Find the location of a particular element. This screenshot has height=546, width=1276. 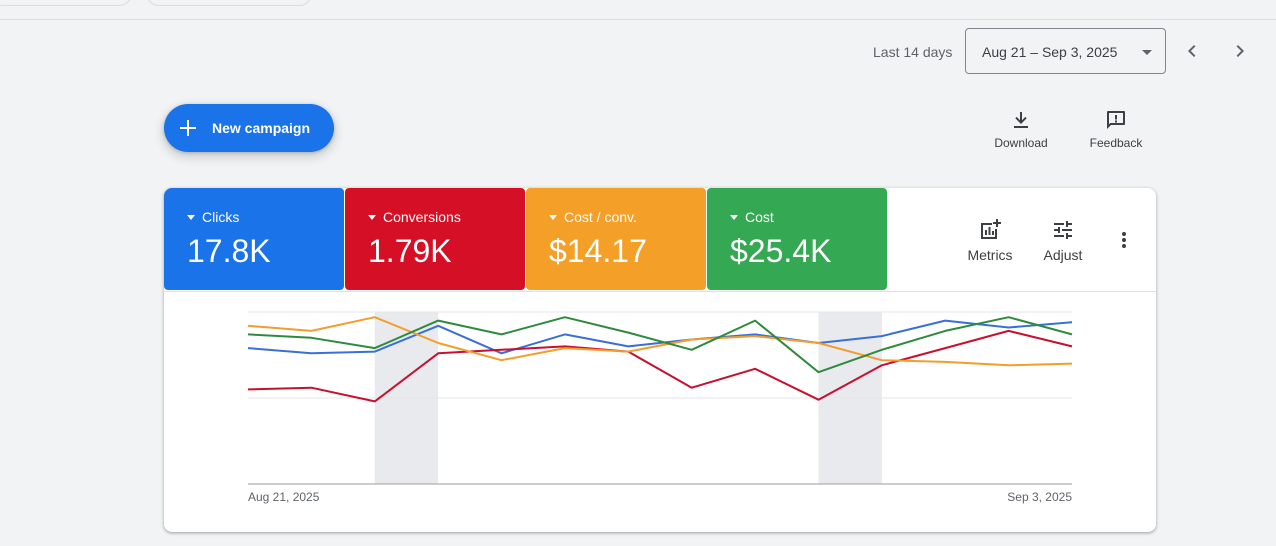

scorecard-clicks: Clicks 17.8K is located at coordinates (254, 239).